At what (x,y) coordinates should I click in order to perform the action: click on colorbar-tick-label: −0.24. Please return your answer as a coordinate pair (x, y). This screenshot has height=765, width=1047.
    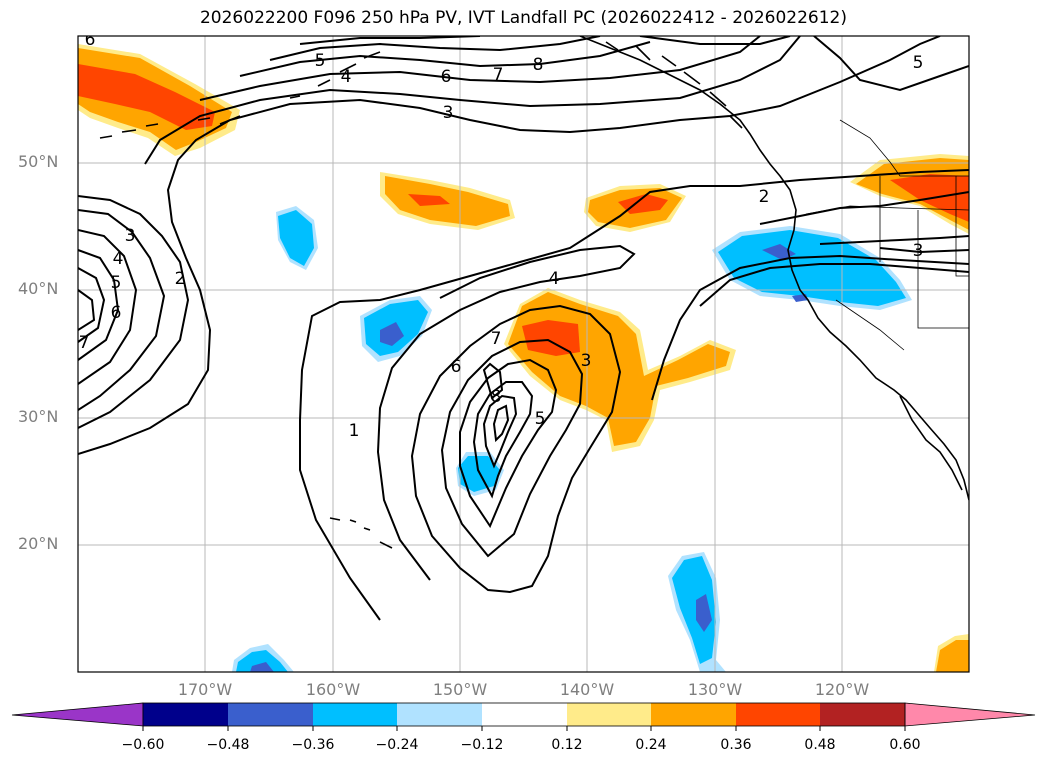
    Looking at the image, I should click on (397, 745).